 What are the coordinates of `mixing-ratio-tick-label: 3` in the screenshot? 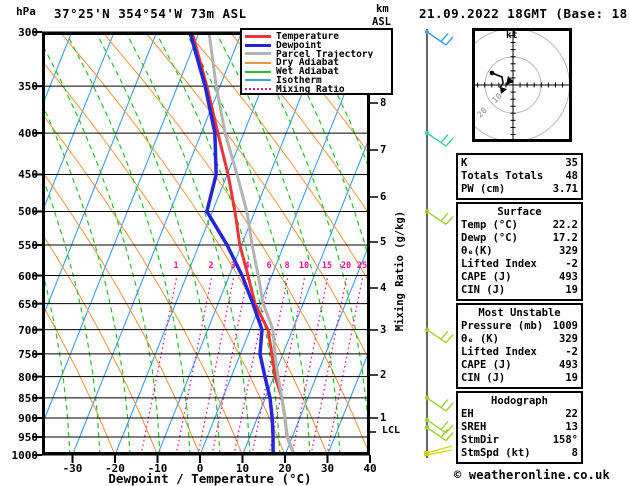 It's located at (233, 266).